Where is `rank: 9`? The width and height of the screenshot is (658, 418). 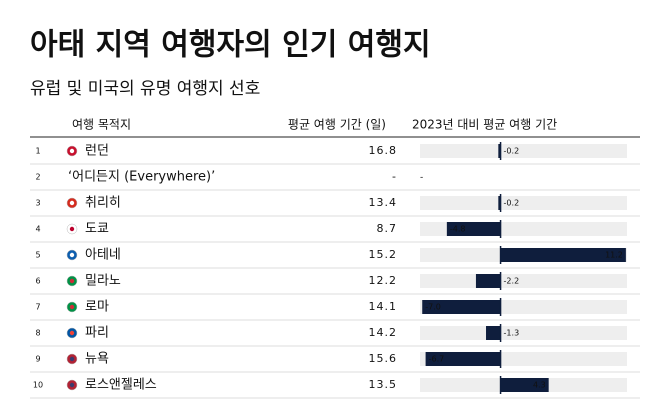 rank: 9 is located at coordinates (37, 359).